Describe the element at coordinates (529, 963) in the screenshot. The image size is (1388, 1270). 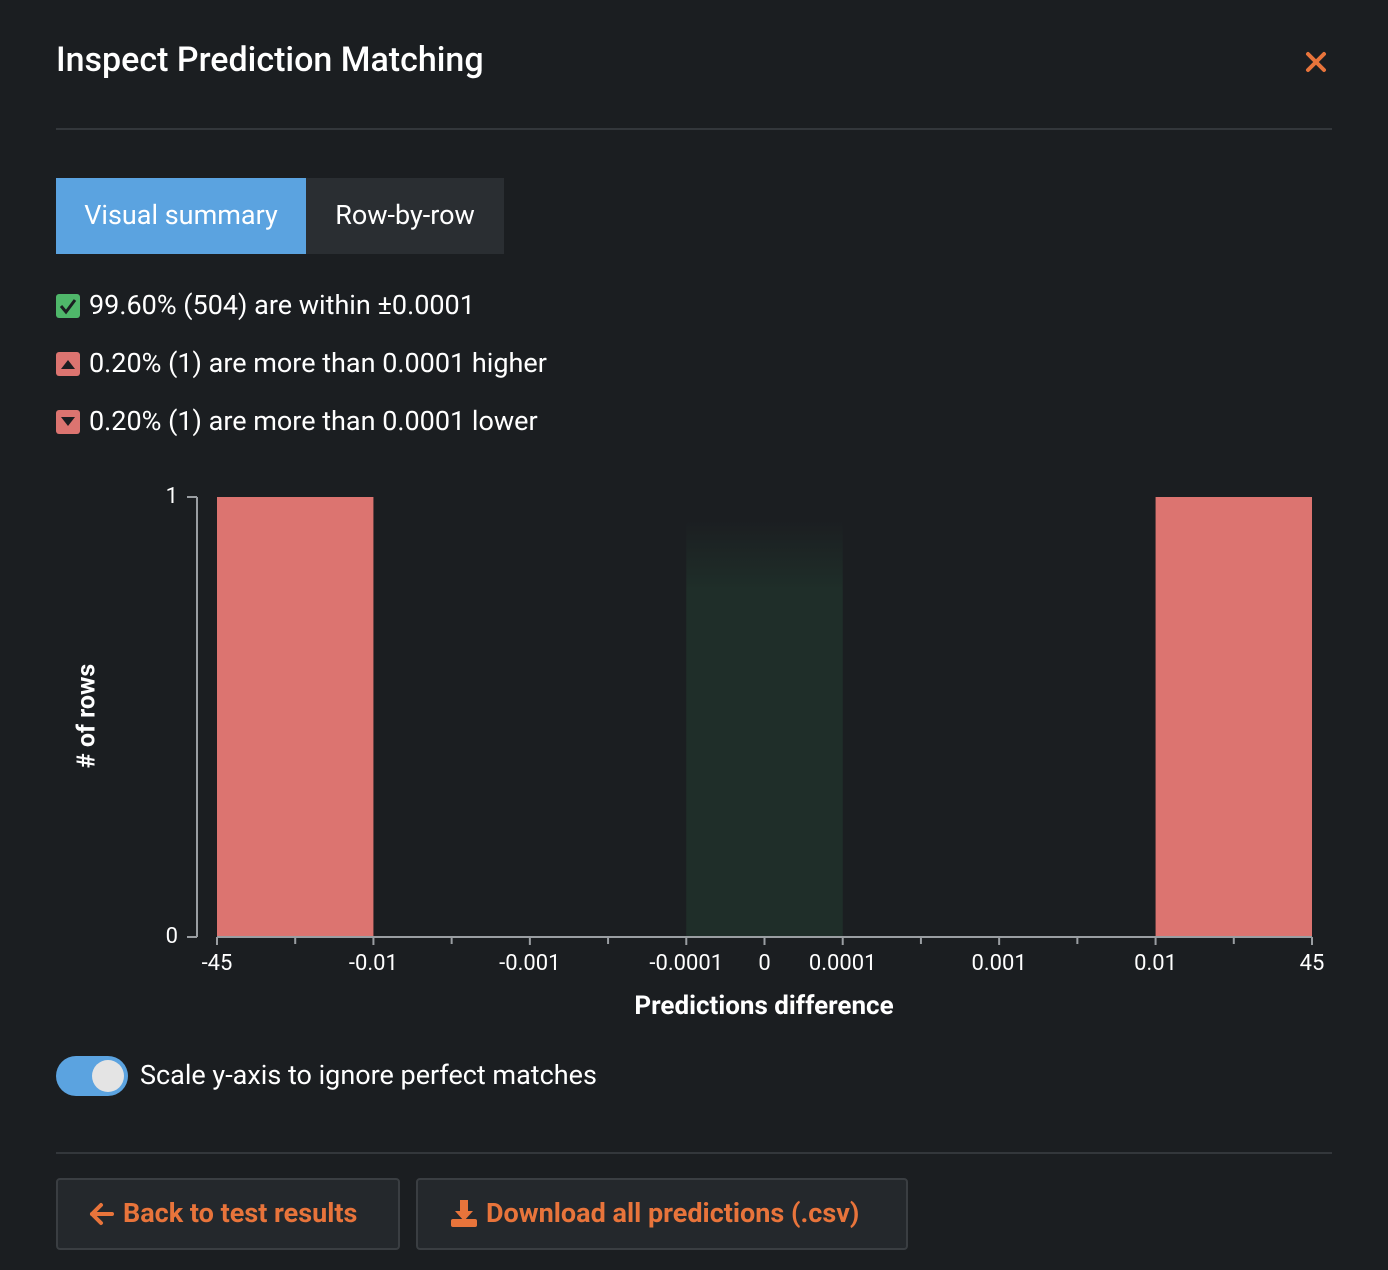
I see `x-tick-label: -0.001` at that location.